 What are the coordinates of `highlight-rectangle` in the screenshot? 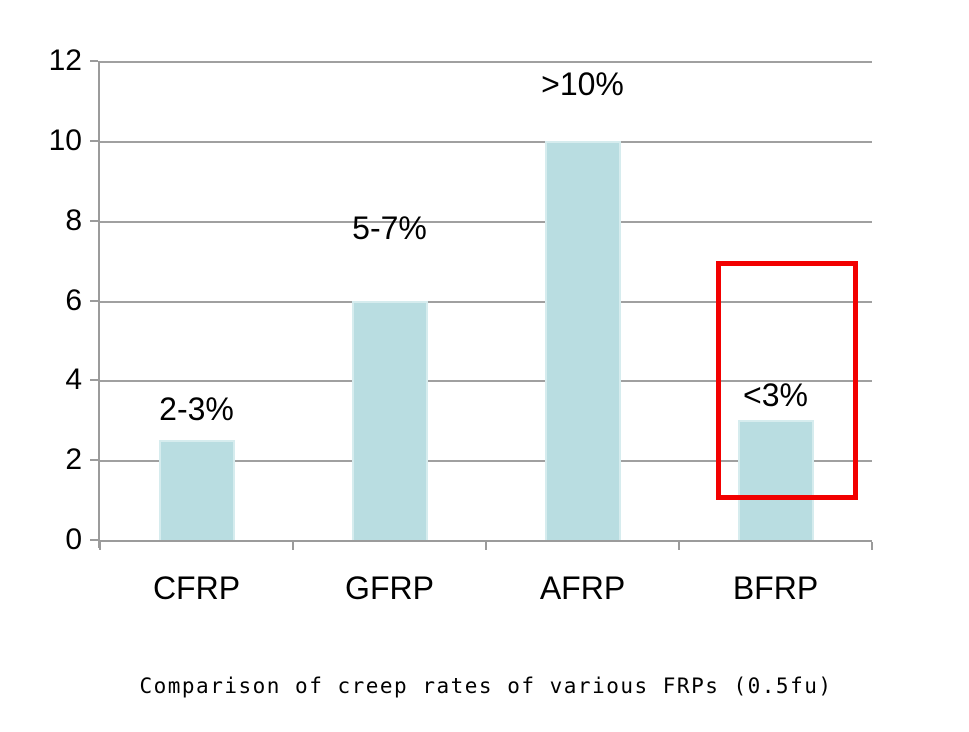 It's located at (786, 380).